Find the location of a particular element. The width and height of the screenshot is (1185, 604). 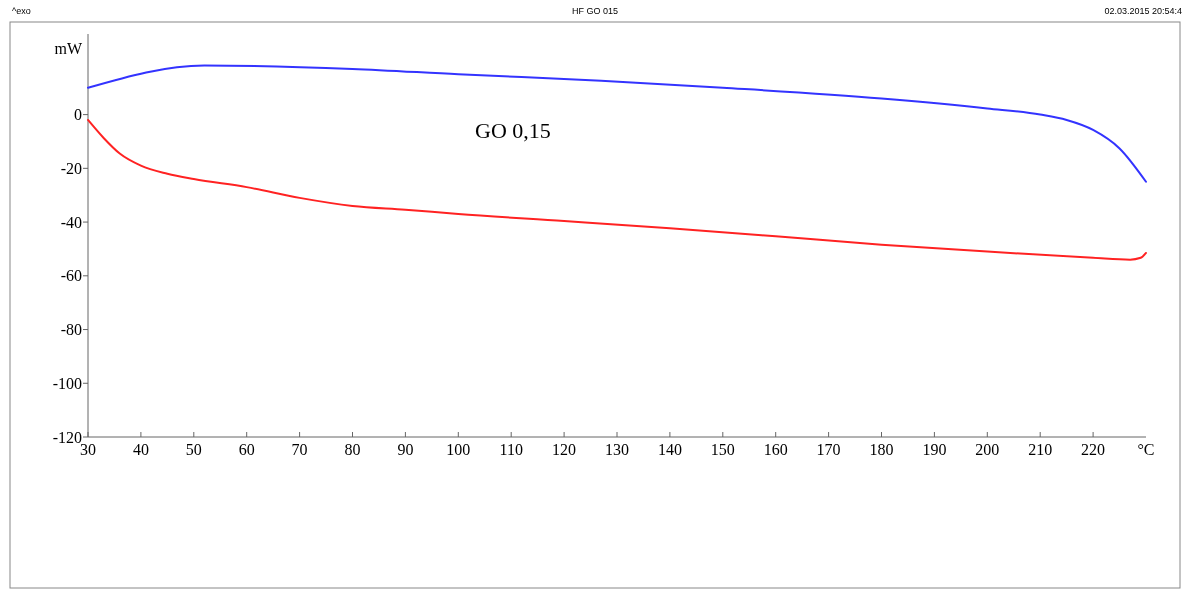

y-tick-label: -100 is located at coordinates (67, 383).